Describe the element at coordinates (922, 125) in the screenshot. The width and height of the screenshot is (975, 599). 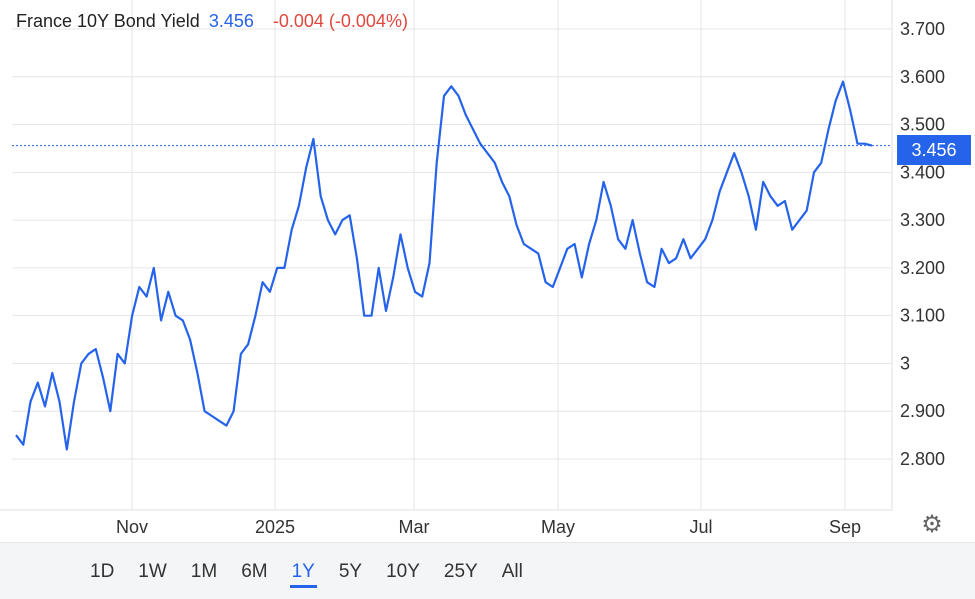
I see `y-tick-label: 3.500` at that location.